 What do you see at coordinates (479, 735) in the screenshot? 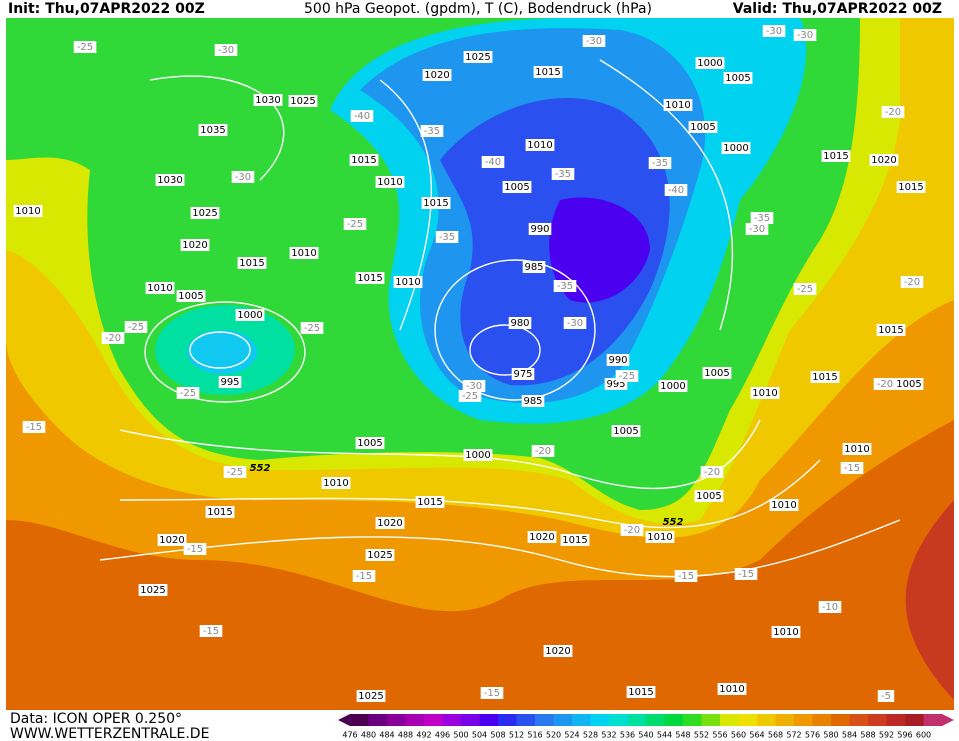
I see `colorbar-label: 504` at bounding box center [479, 735].